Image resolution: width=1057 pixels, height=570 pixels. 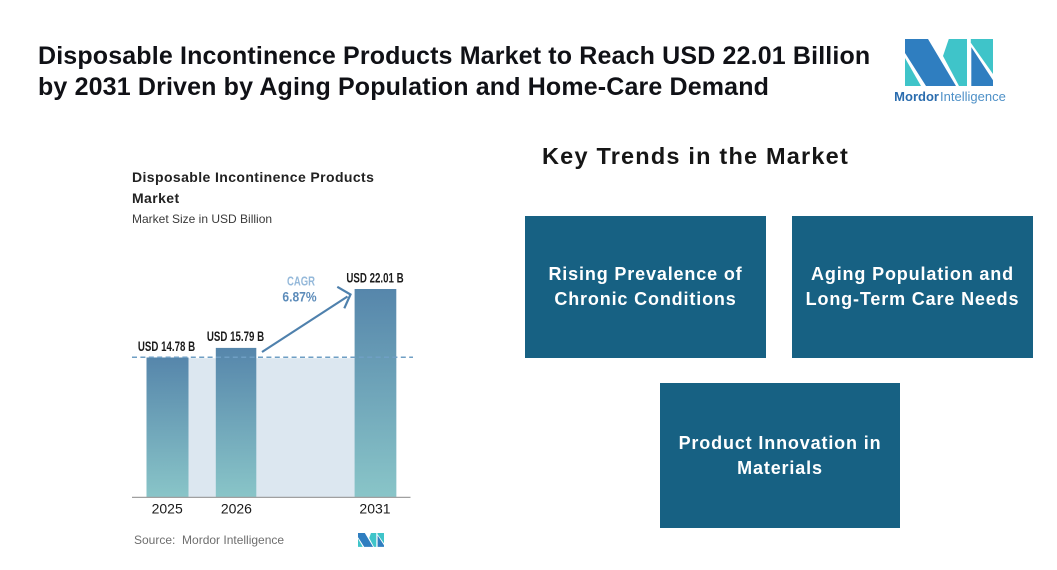 I want to click on svg-text: 2031, so click(x=374, y=509).